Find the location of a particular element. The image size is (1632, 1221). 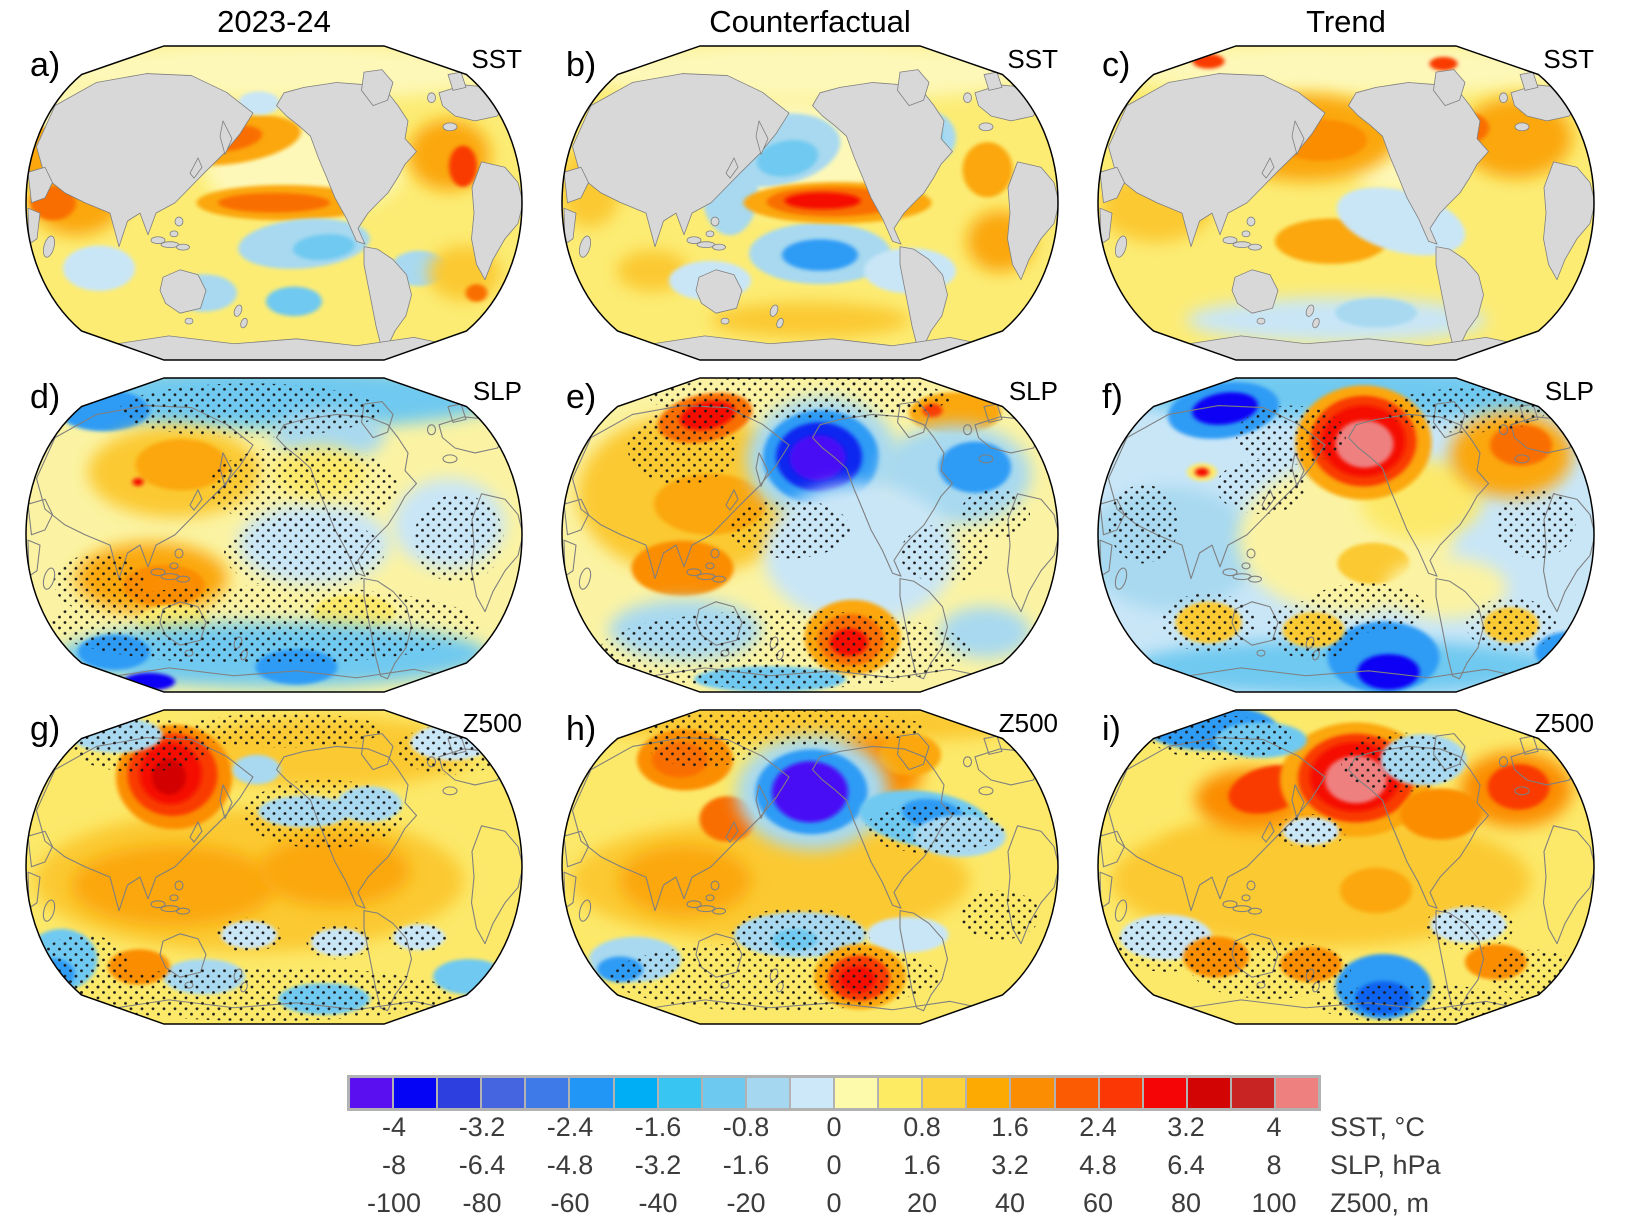

colorbar-tick: 2.4 is located at coordinates (1098, 1127).